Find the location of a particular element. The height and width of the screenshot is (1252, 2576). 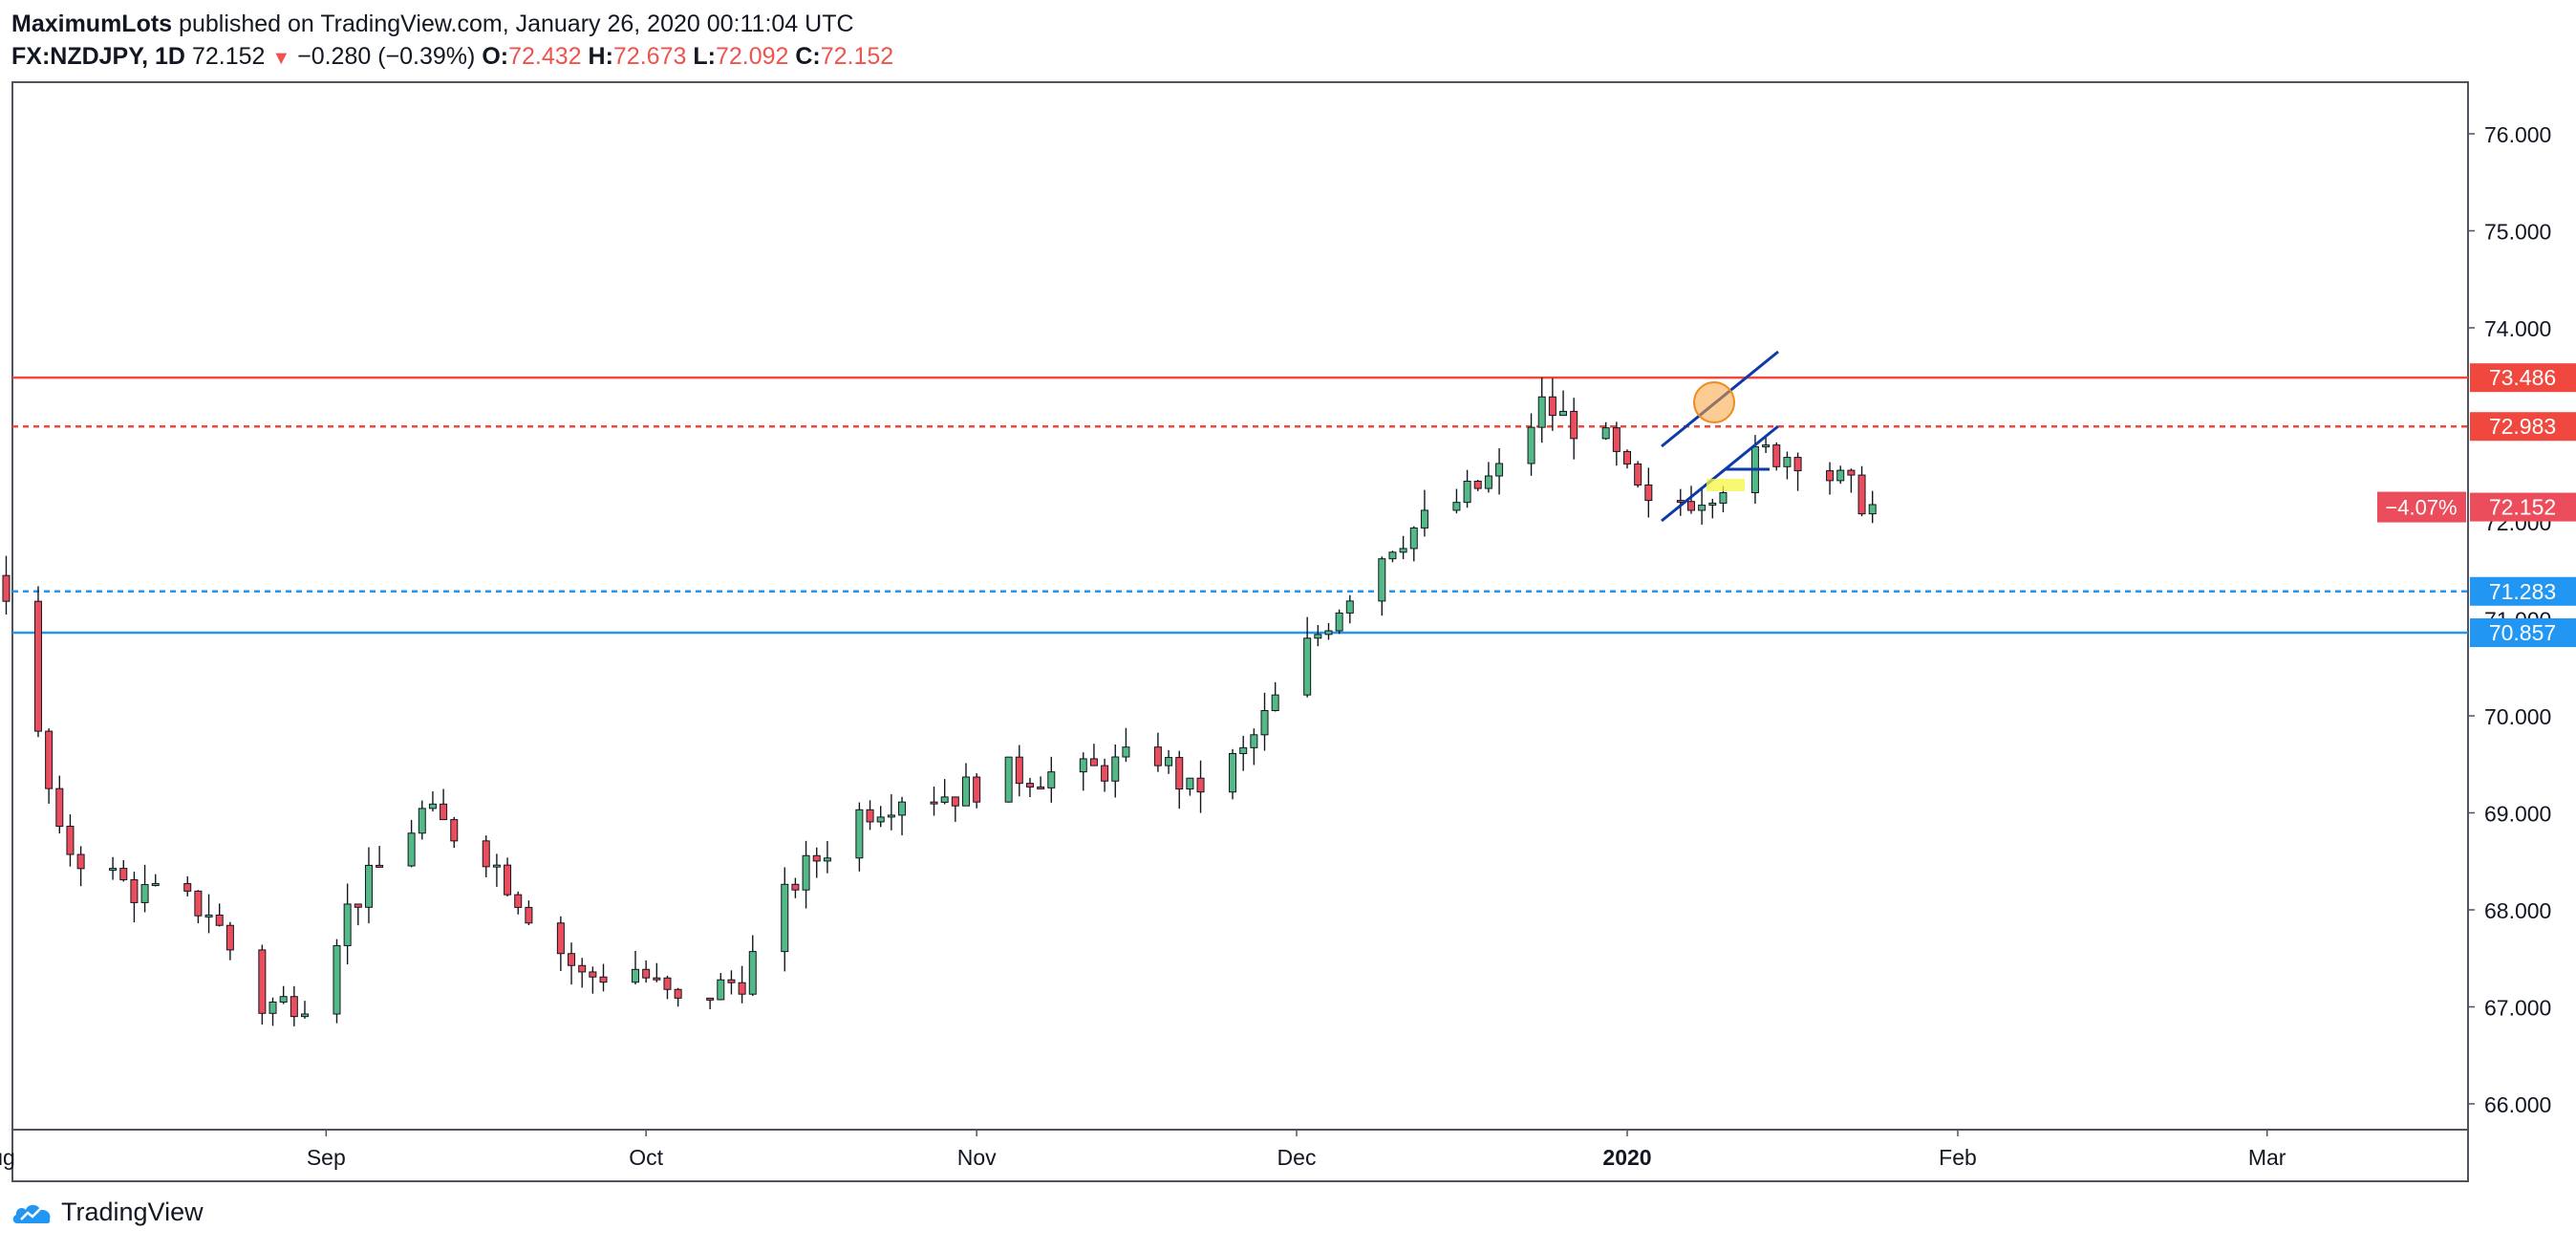

channel-lower-line is located at coordinates (1720, 474).